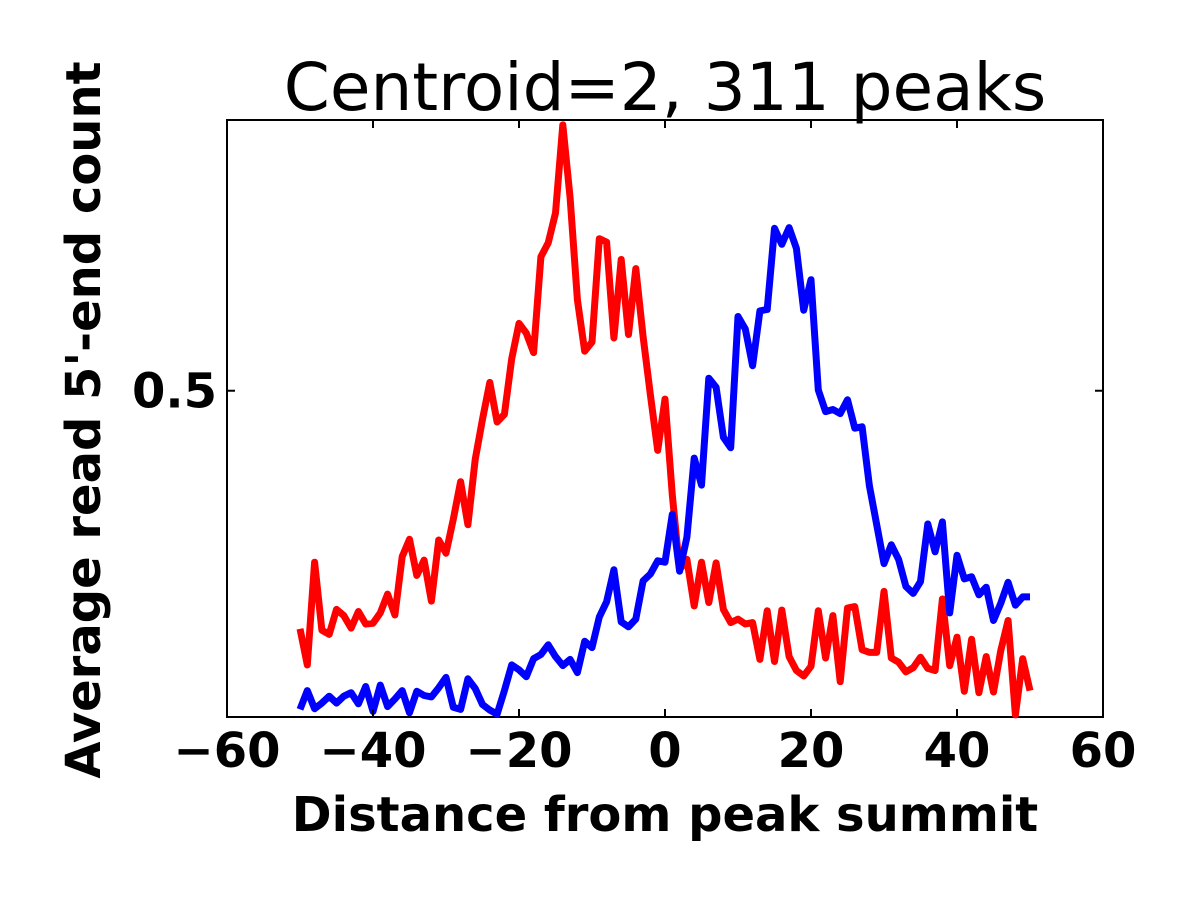  I want to click on x-tick-label: 60, so click(1103, 751).